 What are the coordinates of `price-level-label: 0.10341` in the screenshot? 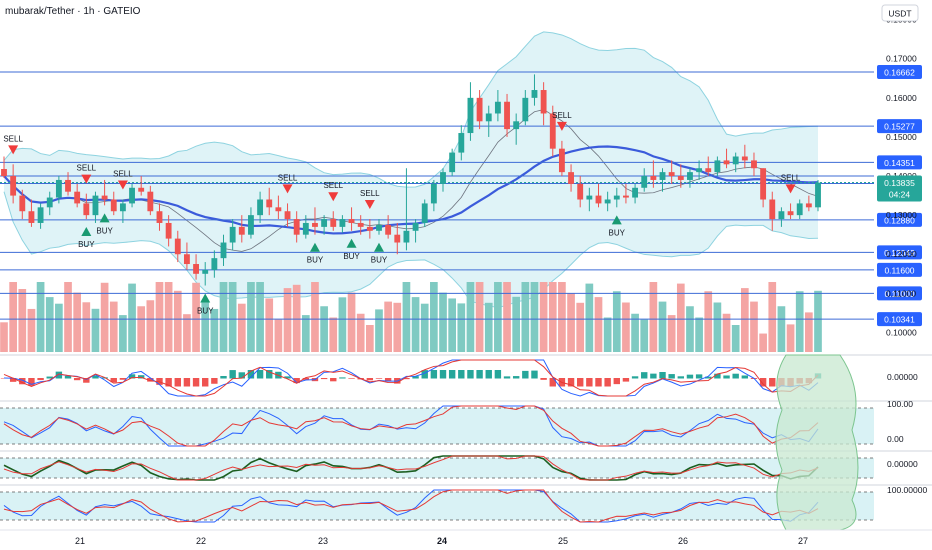 It's located at (899, 320).